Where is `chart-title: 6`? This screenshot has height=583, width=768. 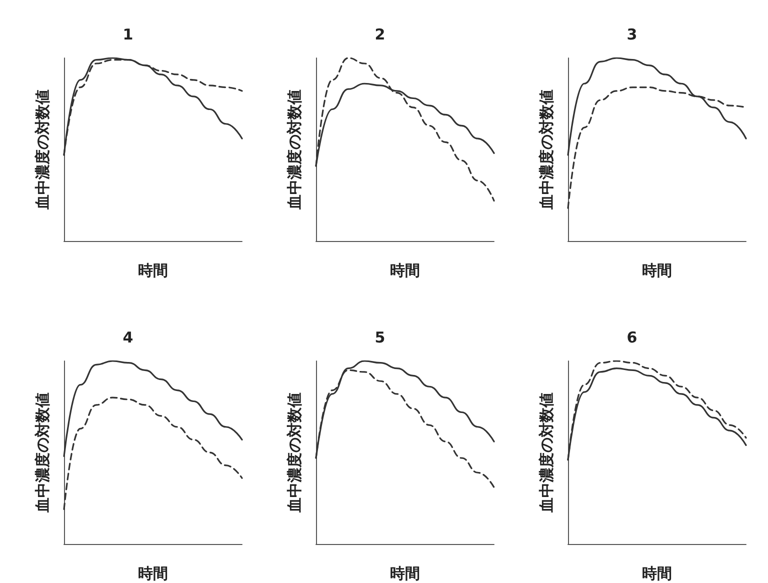 chart-title: 6 is located at coordinates (632, 337).